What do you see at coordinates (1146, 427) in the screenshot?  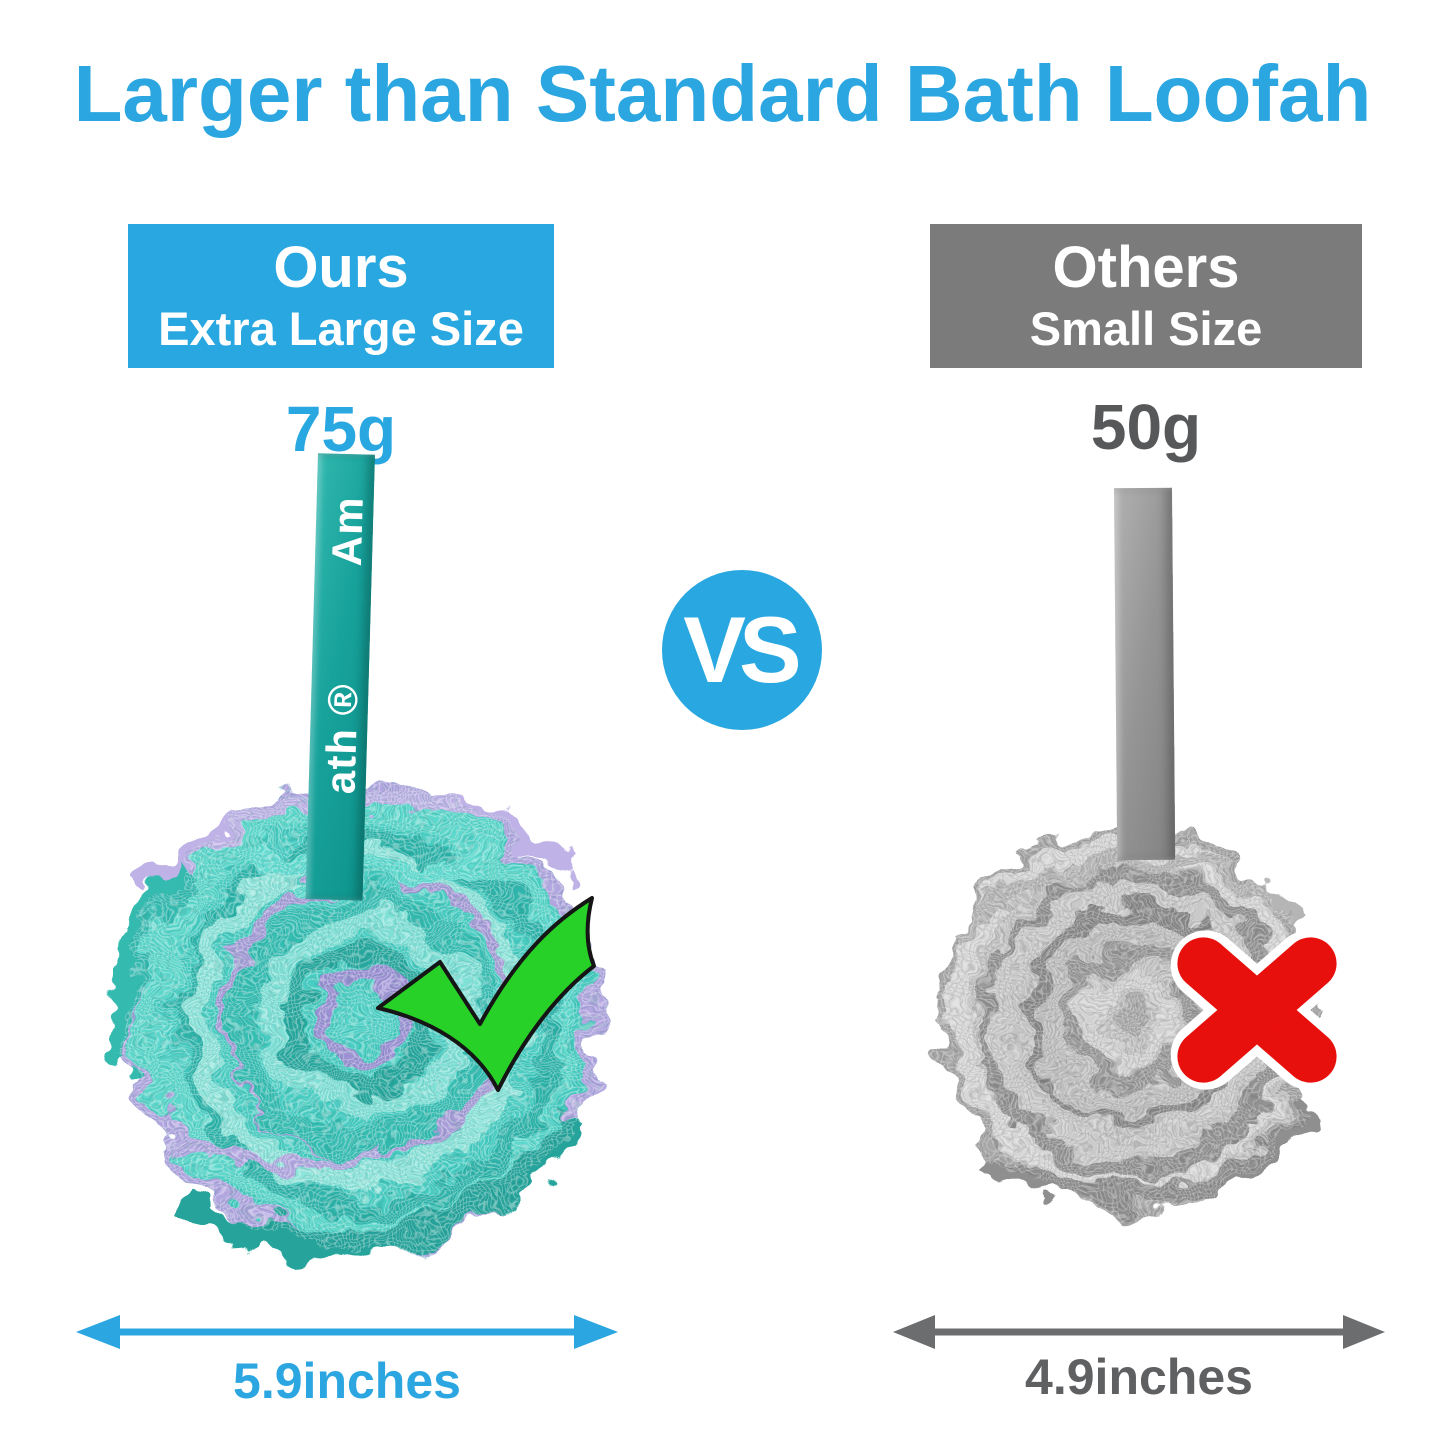 I see `others-weight-label: 50g` at bounding box center [1146, 427].